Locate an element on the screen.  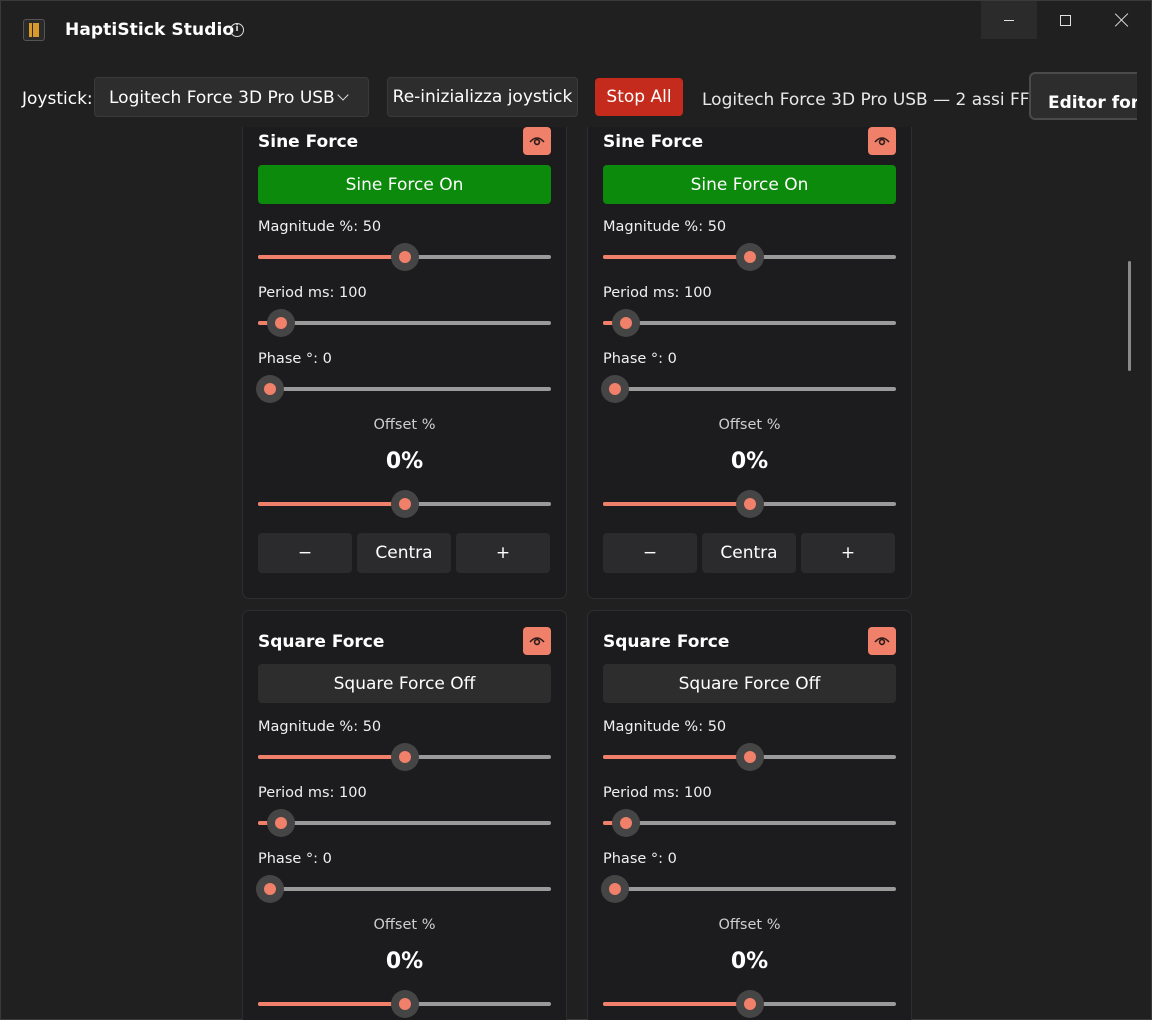
close-icon is located at coordinates (1121, 20).